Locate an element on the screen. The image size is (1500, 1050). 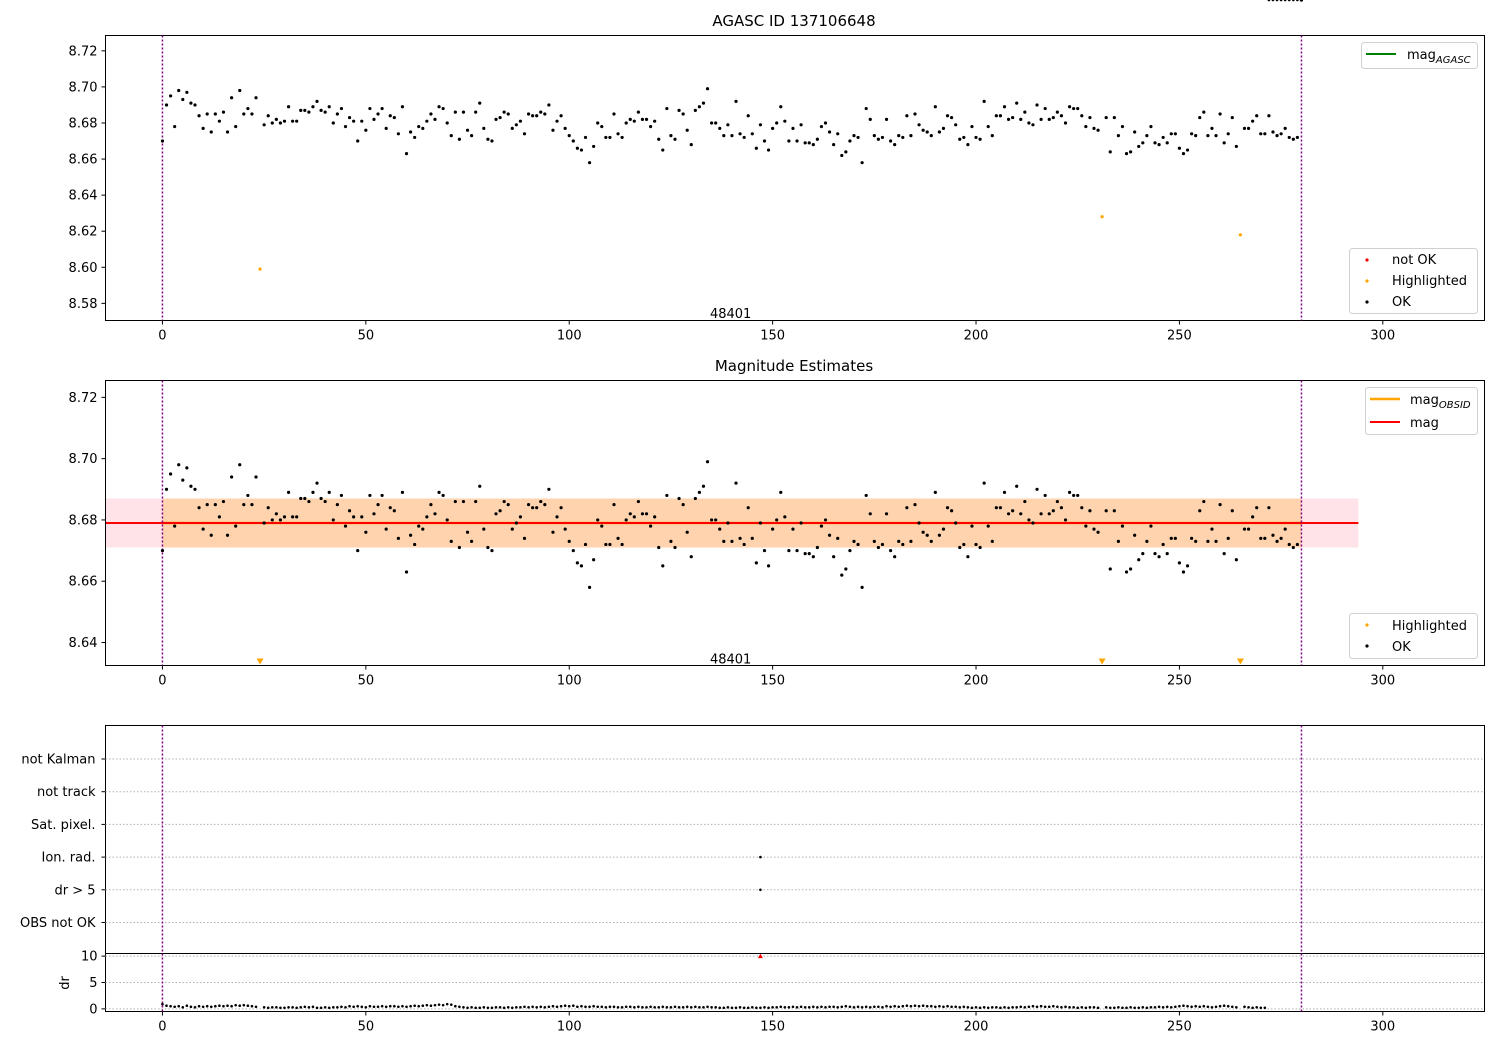
x-tick-label: 150 is located at coordinates (772, 681).